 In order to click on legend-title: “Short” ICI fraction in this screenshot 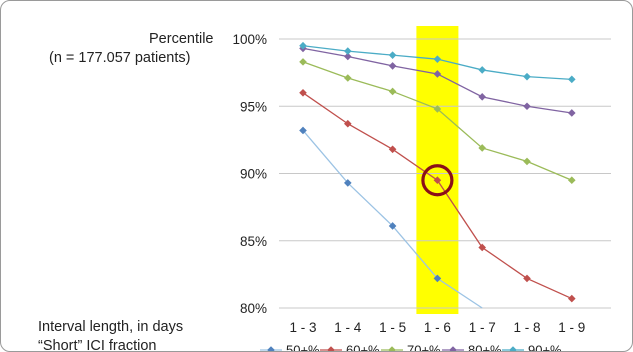, I will do `click(97, 345)`.